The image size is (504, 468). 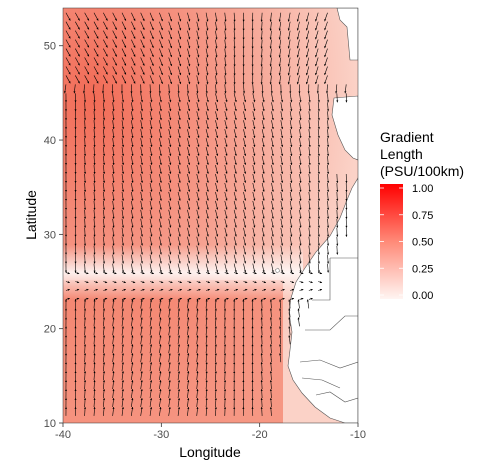 What do you see at coordinates (406, 242) in the screenshot?
I see `legend-ticks: 1.00 0.75 0.50 0.25 0.00` at bounding box center [406, 242].